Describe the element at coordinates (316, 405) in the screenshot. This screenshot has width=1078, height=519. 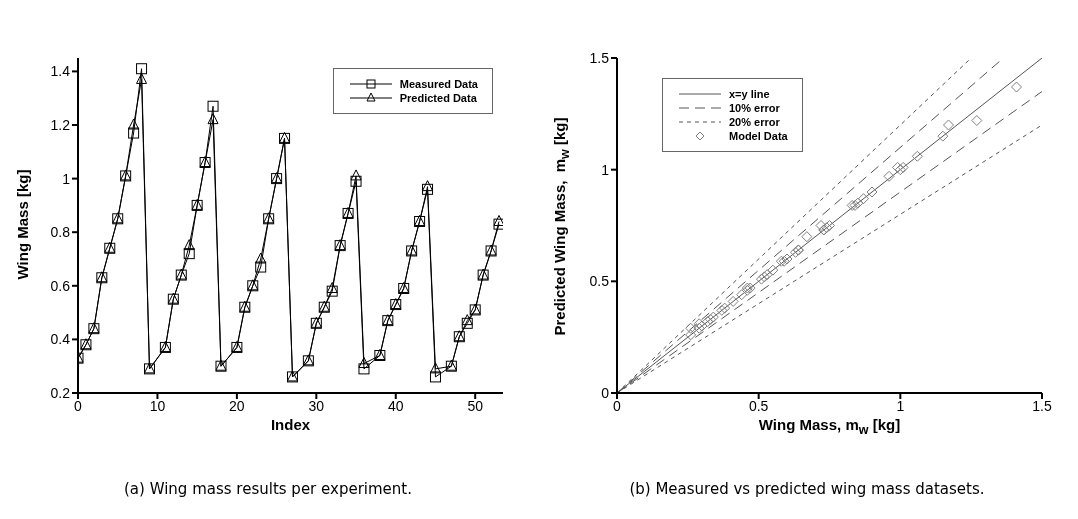
I see `x-tick-label: 30` at that location.